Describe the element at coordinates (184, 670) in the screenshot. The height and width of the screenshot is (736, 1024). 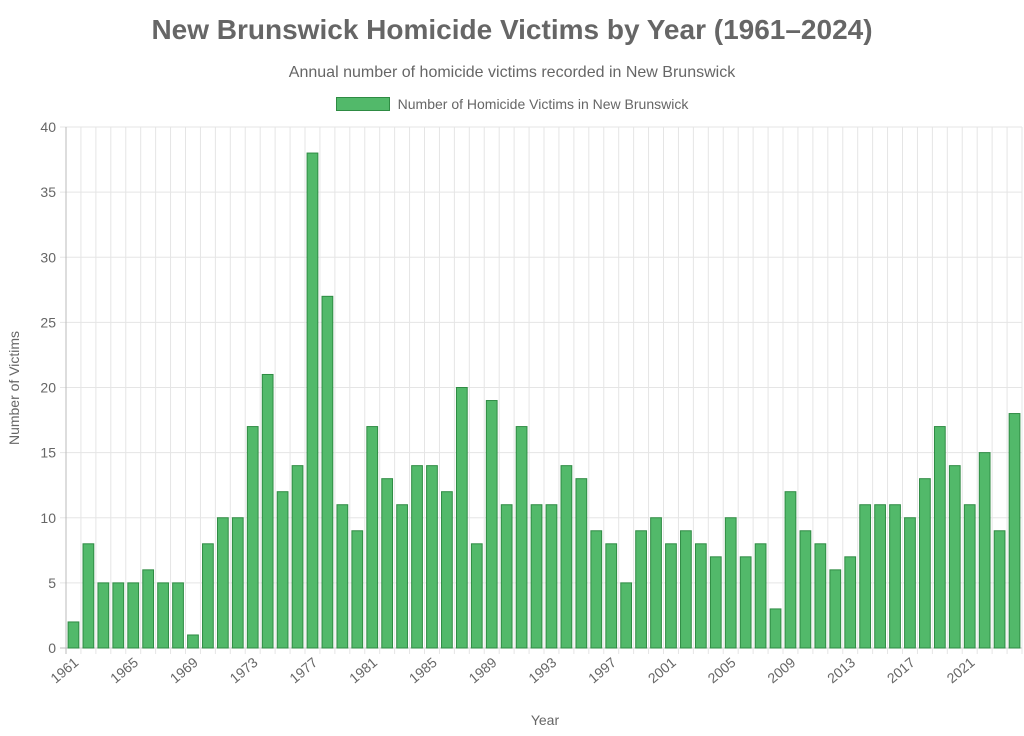
I see `x-tick-label: 1969` at that location.